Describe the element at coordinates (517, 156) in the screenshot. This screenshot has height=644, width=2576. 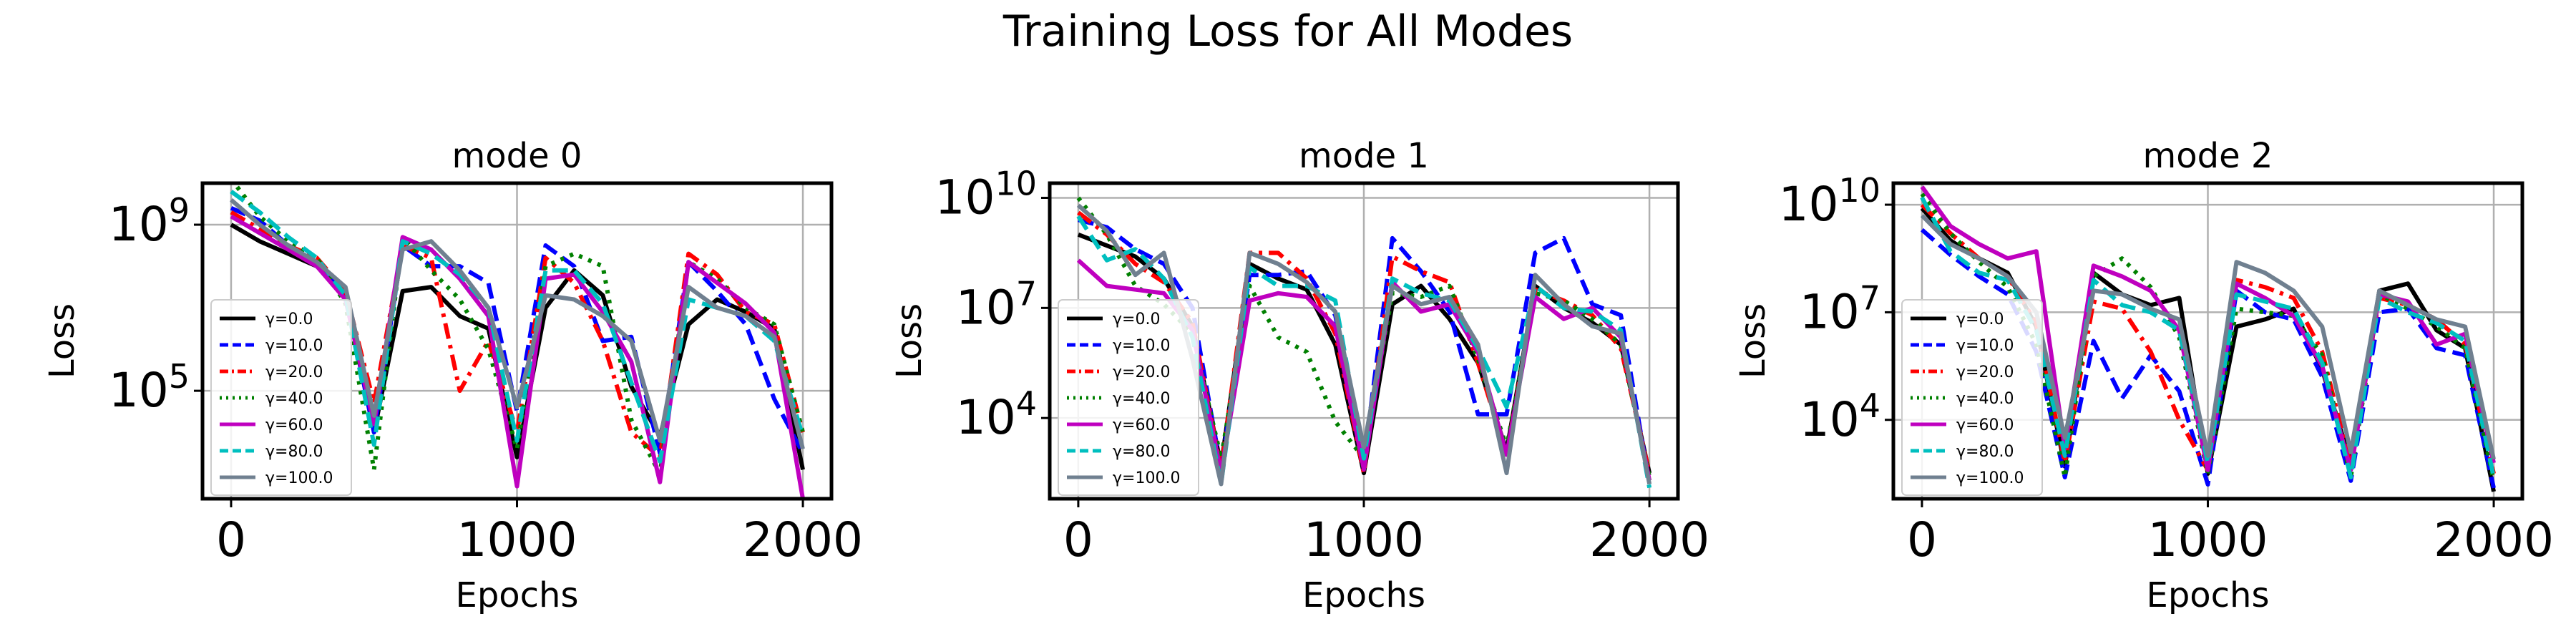
I see `subplot-title: mode 0` at that location.